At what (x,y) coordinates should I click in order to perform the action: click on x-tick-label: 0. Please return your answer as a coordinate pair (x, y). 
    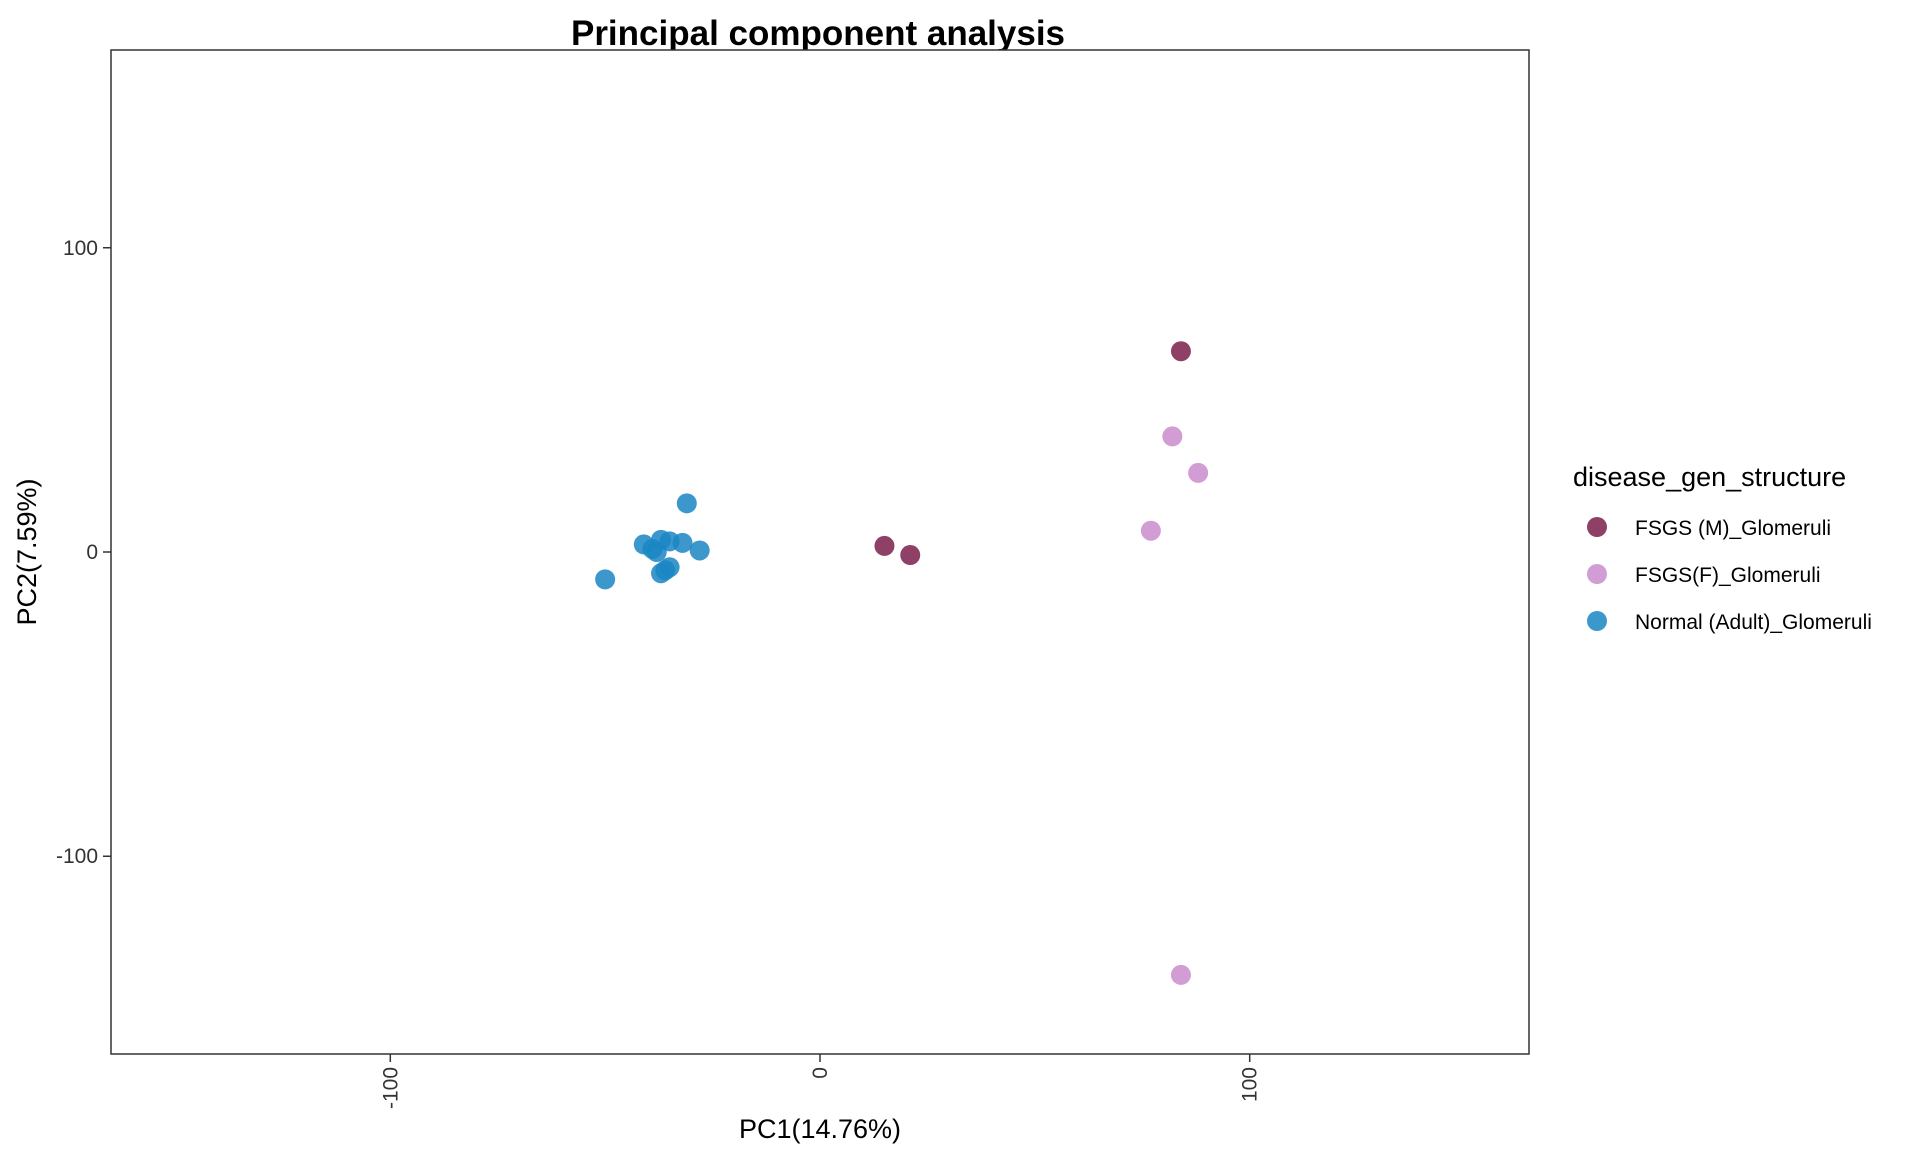
    Looking at the image, I should click on (820, 1073).